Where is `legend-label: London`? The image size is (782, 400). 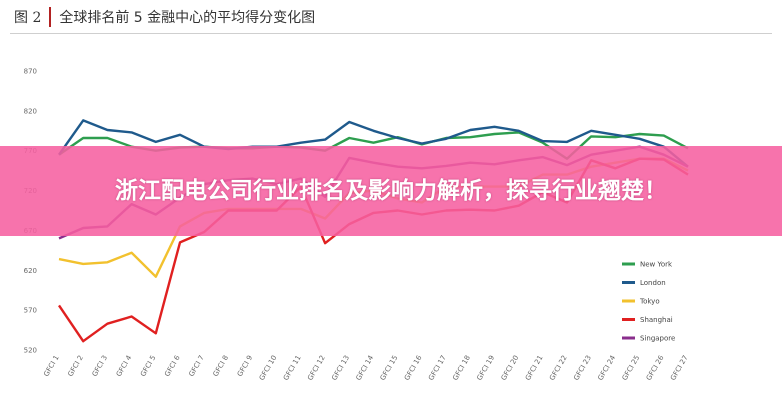
legend-label: London is located at coordinates (653, 283).